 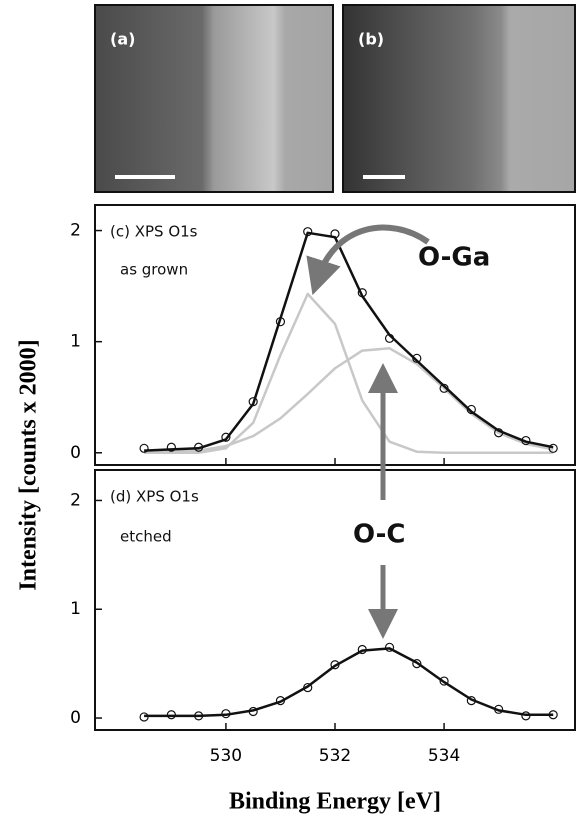 I want to click on annotation: O-C, so click(x=379, y=535).